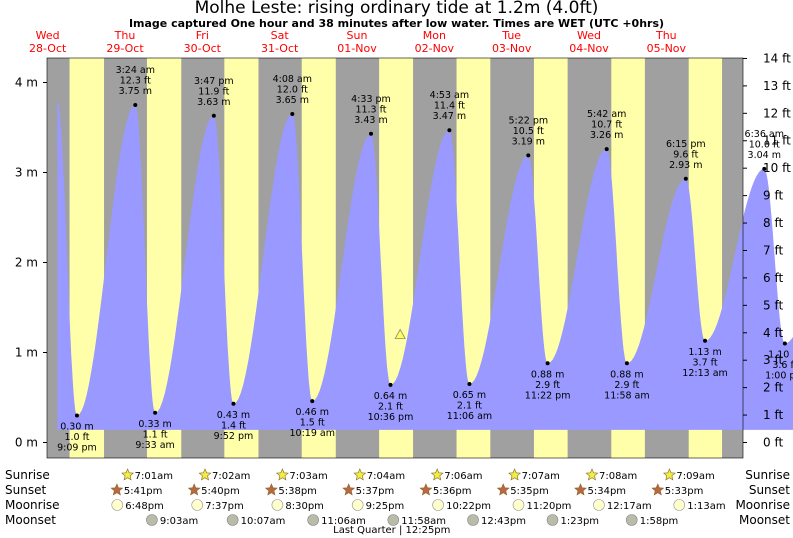 The height and width of the screenshot is (538, 793). Describe the element at coordinates (213, 102) in the screenshot. I see `tide-label: 3.63 m` at that location.